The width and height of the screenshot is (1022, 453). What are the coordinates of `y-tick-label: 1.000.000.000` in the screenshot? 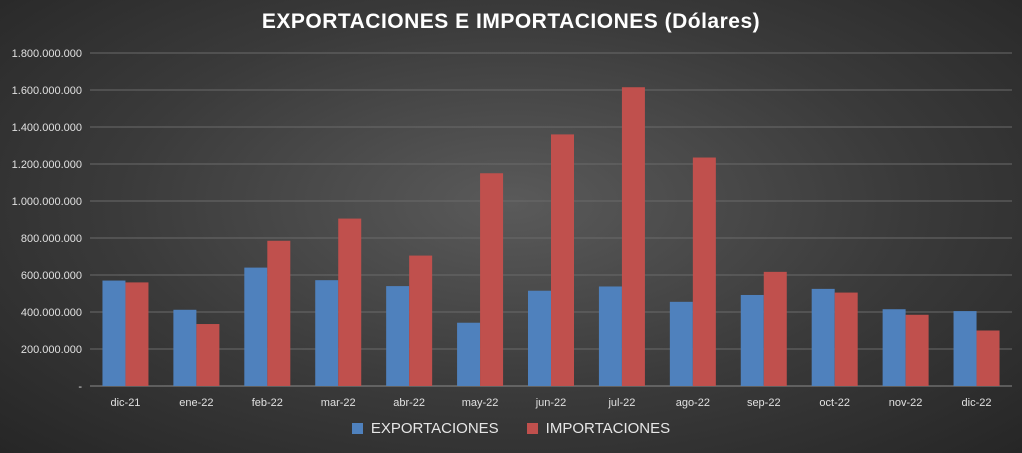 It's located at (47, 202).